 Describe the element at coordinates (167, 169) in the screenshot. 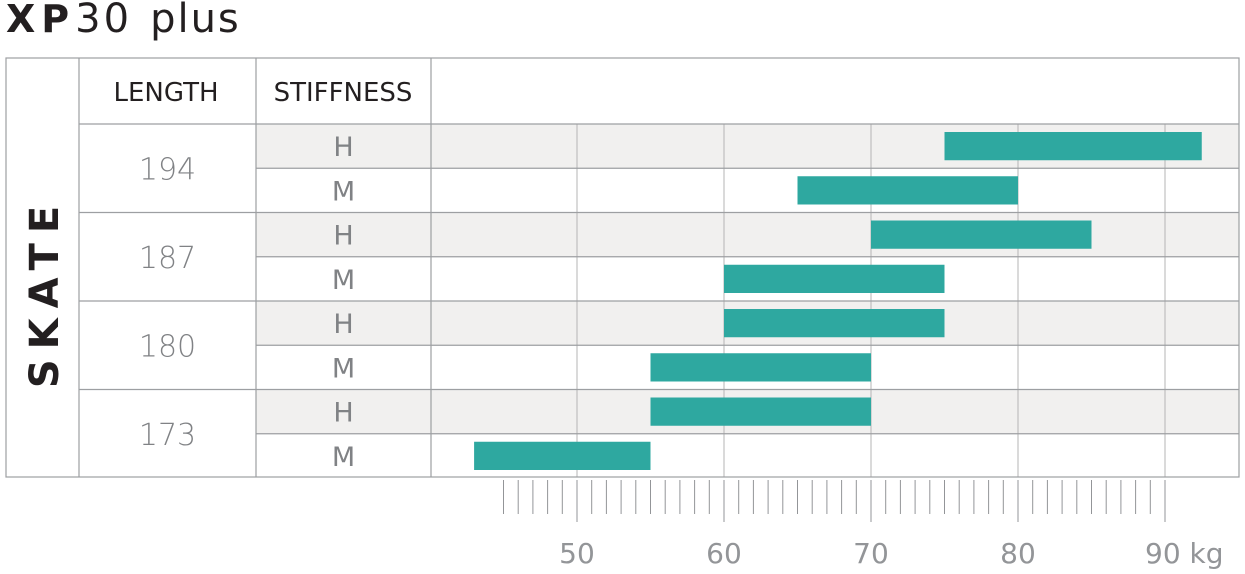

I see `length-label: 194` at that location.